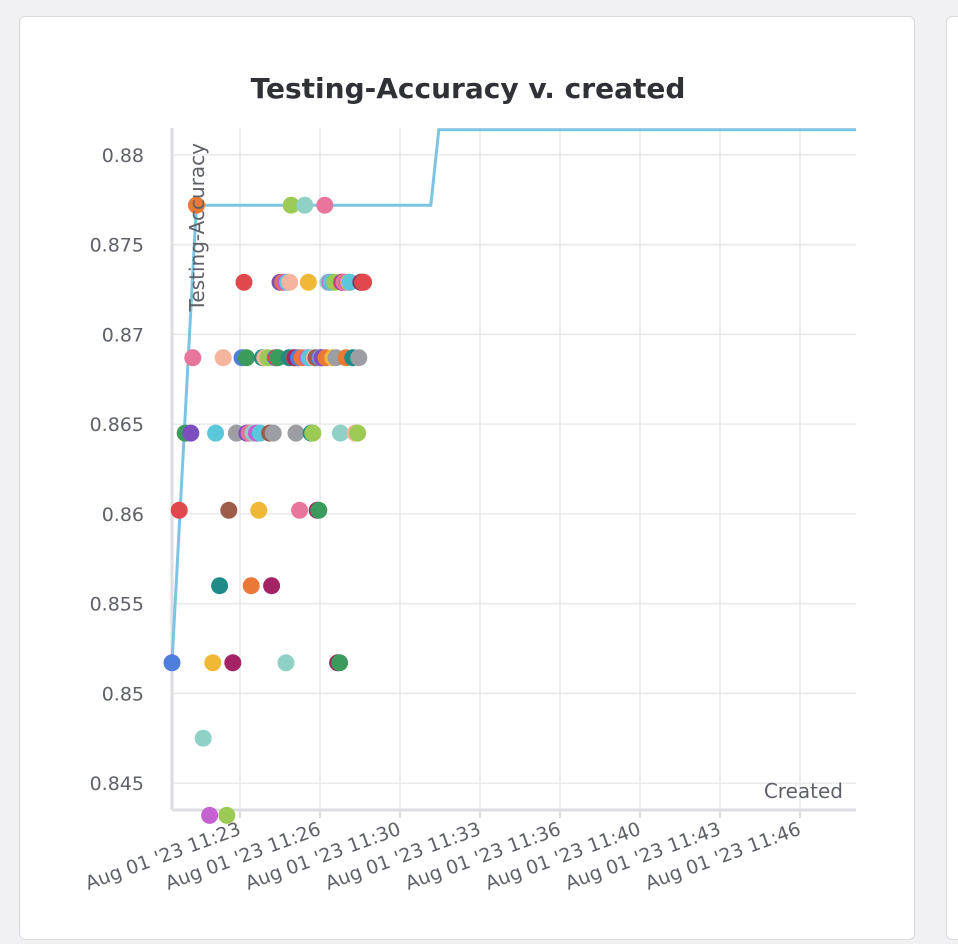 The height and width of the screenshot is (944, 958). Describe the element at coordinates (117, 784) in the screenshot. I see `y-tick-label: 0.845` at that location.